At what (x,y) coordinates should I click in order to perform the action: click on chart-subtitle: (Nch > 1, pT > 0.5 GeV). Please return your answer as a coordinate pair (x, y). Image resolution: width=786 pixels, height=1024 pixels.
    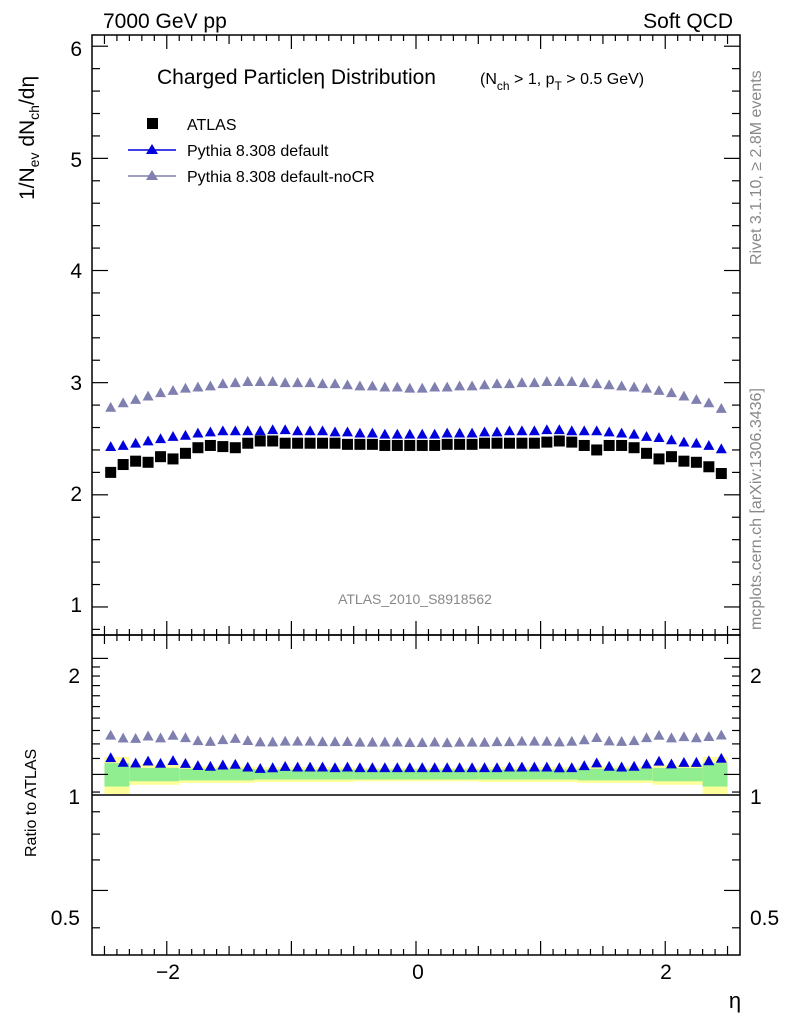
    Looking at the image, I should click on (562, 82).